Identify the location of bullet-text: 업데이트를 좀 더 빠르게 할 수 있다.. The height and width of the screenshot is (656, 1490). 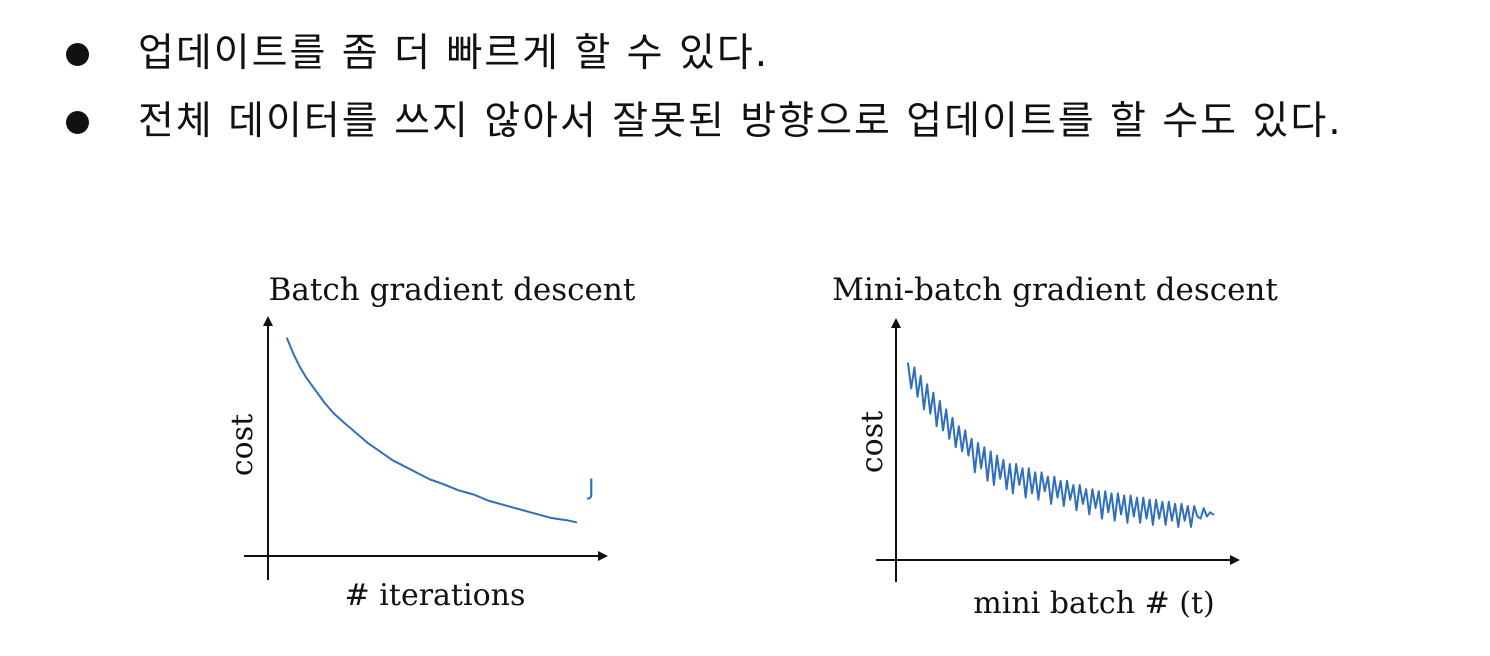
(454, 53).